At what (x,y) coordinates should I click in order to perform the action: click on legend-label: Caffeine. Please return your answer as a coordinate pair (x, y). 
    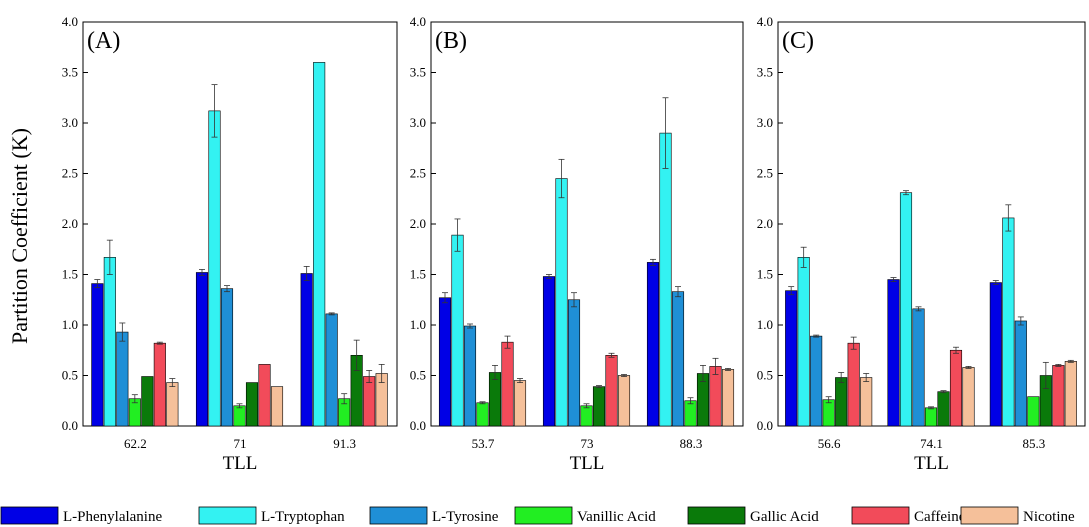
    Looking at the image, I should click on (940, 517).